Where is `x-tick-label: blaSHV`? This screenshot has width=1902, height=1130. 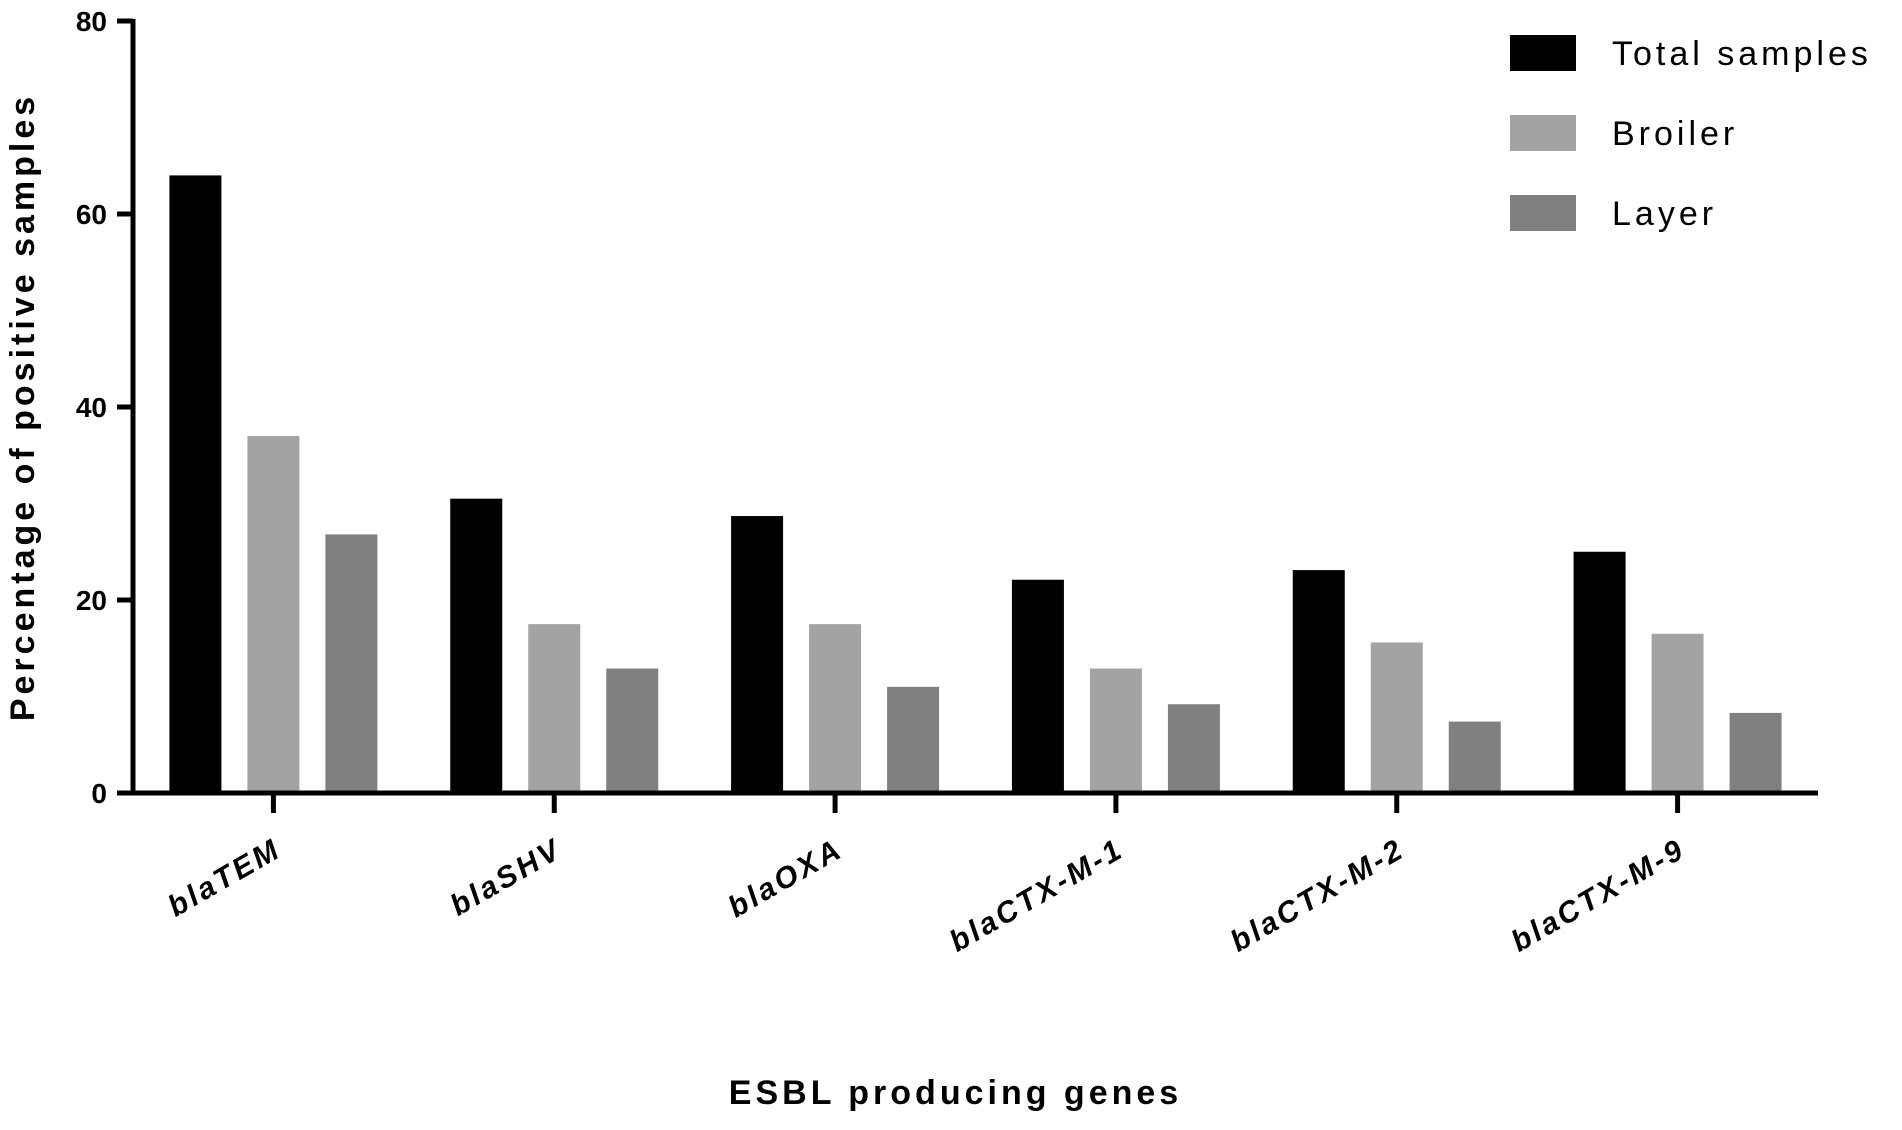 x-tick-label: blaSHV is located at coordinates (506, 877).